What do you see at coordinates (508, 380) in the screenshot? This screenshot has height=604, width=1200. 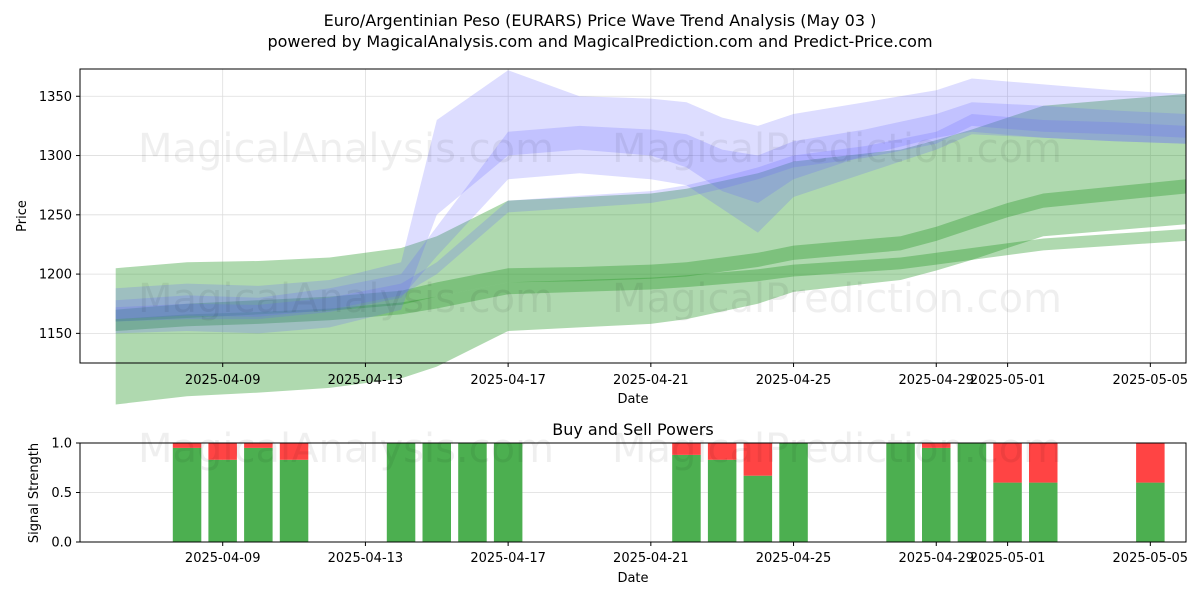 I see `price-x-tick-label: 2025-04-17` at bounding box center [508, 380].